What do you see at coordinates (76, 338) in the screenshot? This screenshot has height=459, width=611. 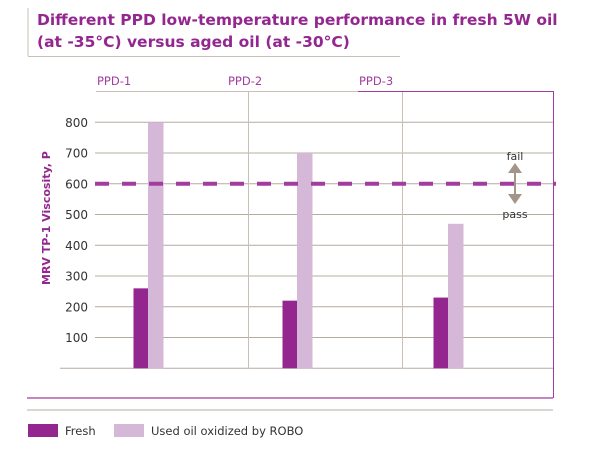 I see `y-tick-label: 100` at bounding box center [76, 338].